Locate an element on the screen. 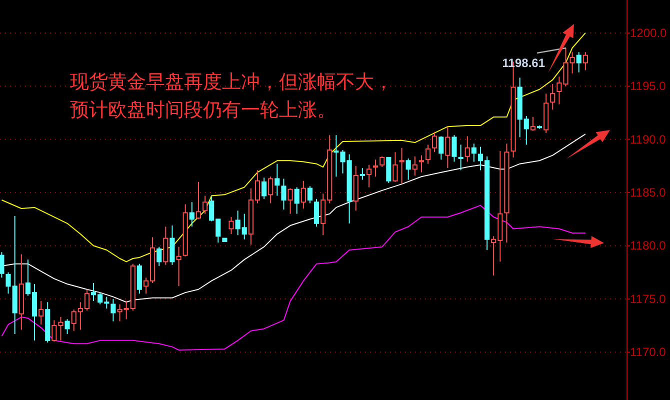  y-tick-label: 1185.0 is located at coordinates (648, 193).